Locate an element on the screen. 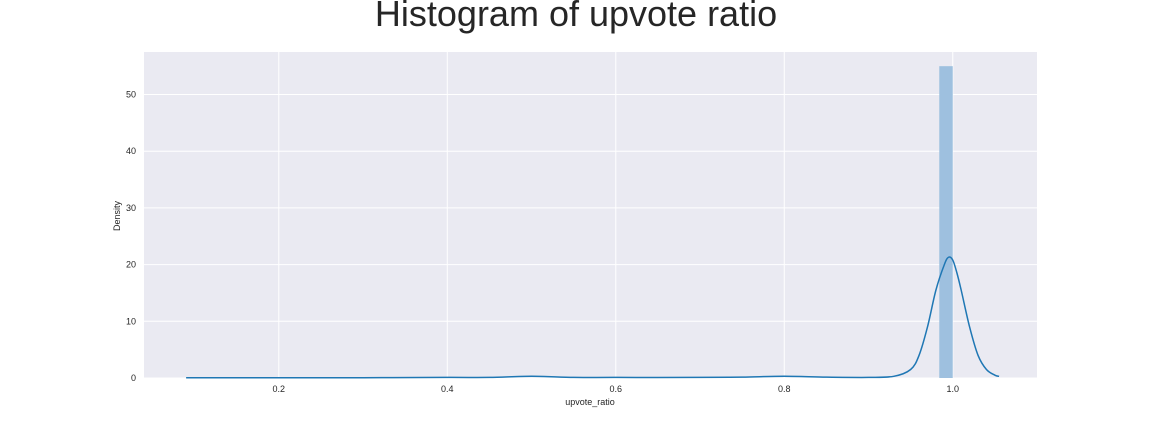 The image size is (1152, 432). x-tick-labels: 0.2 0.4 0.6 0.8 1.0 is located at coordinates (616, 389).